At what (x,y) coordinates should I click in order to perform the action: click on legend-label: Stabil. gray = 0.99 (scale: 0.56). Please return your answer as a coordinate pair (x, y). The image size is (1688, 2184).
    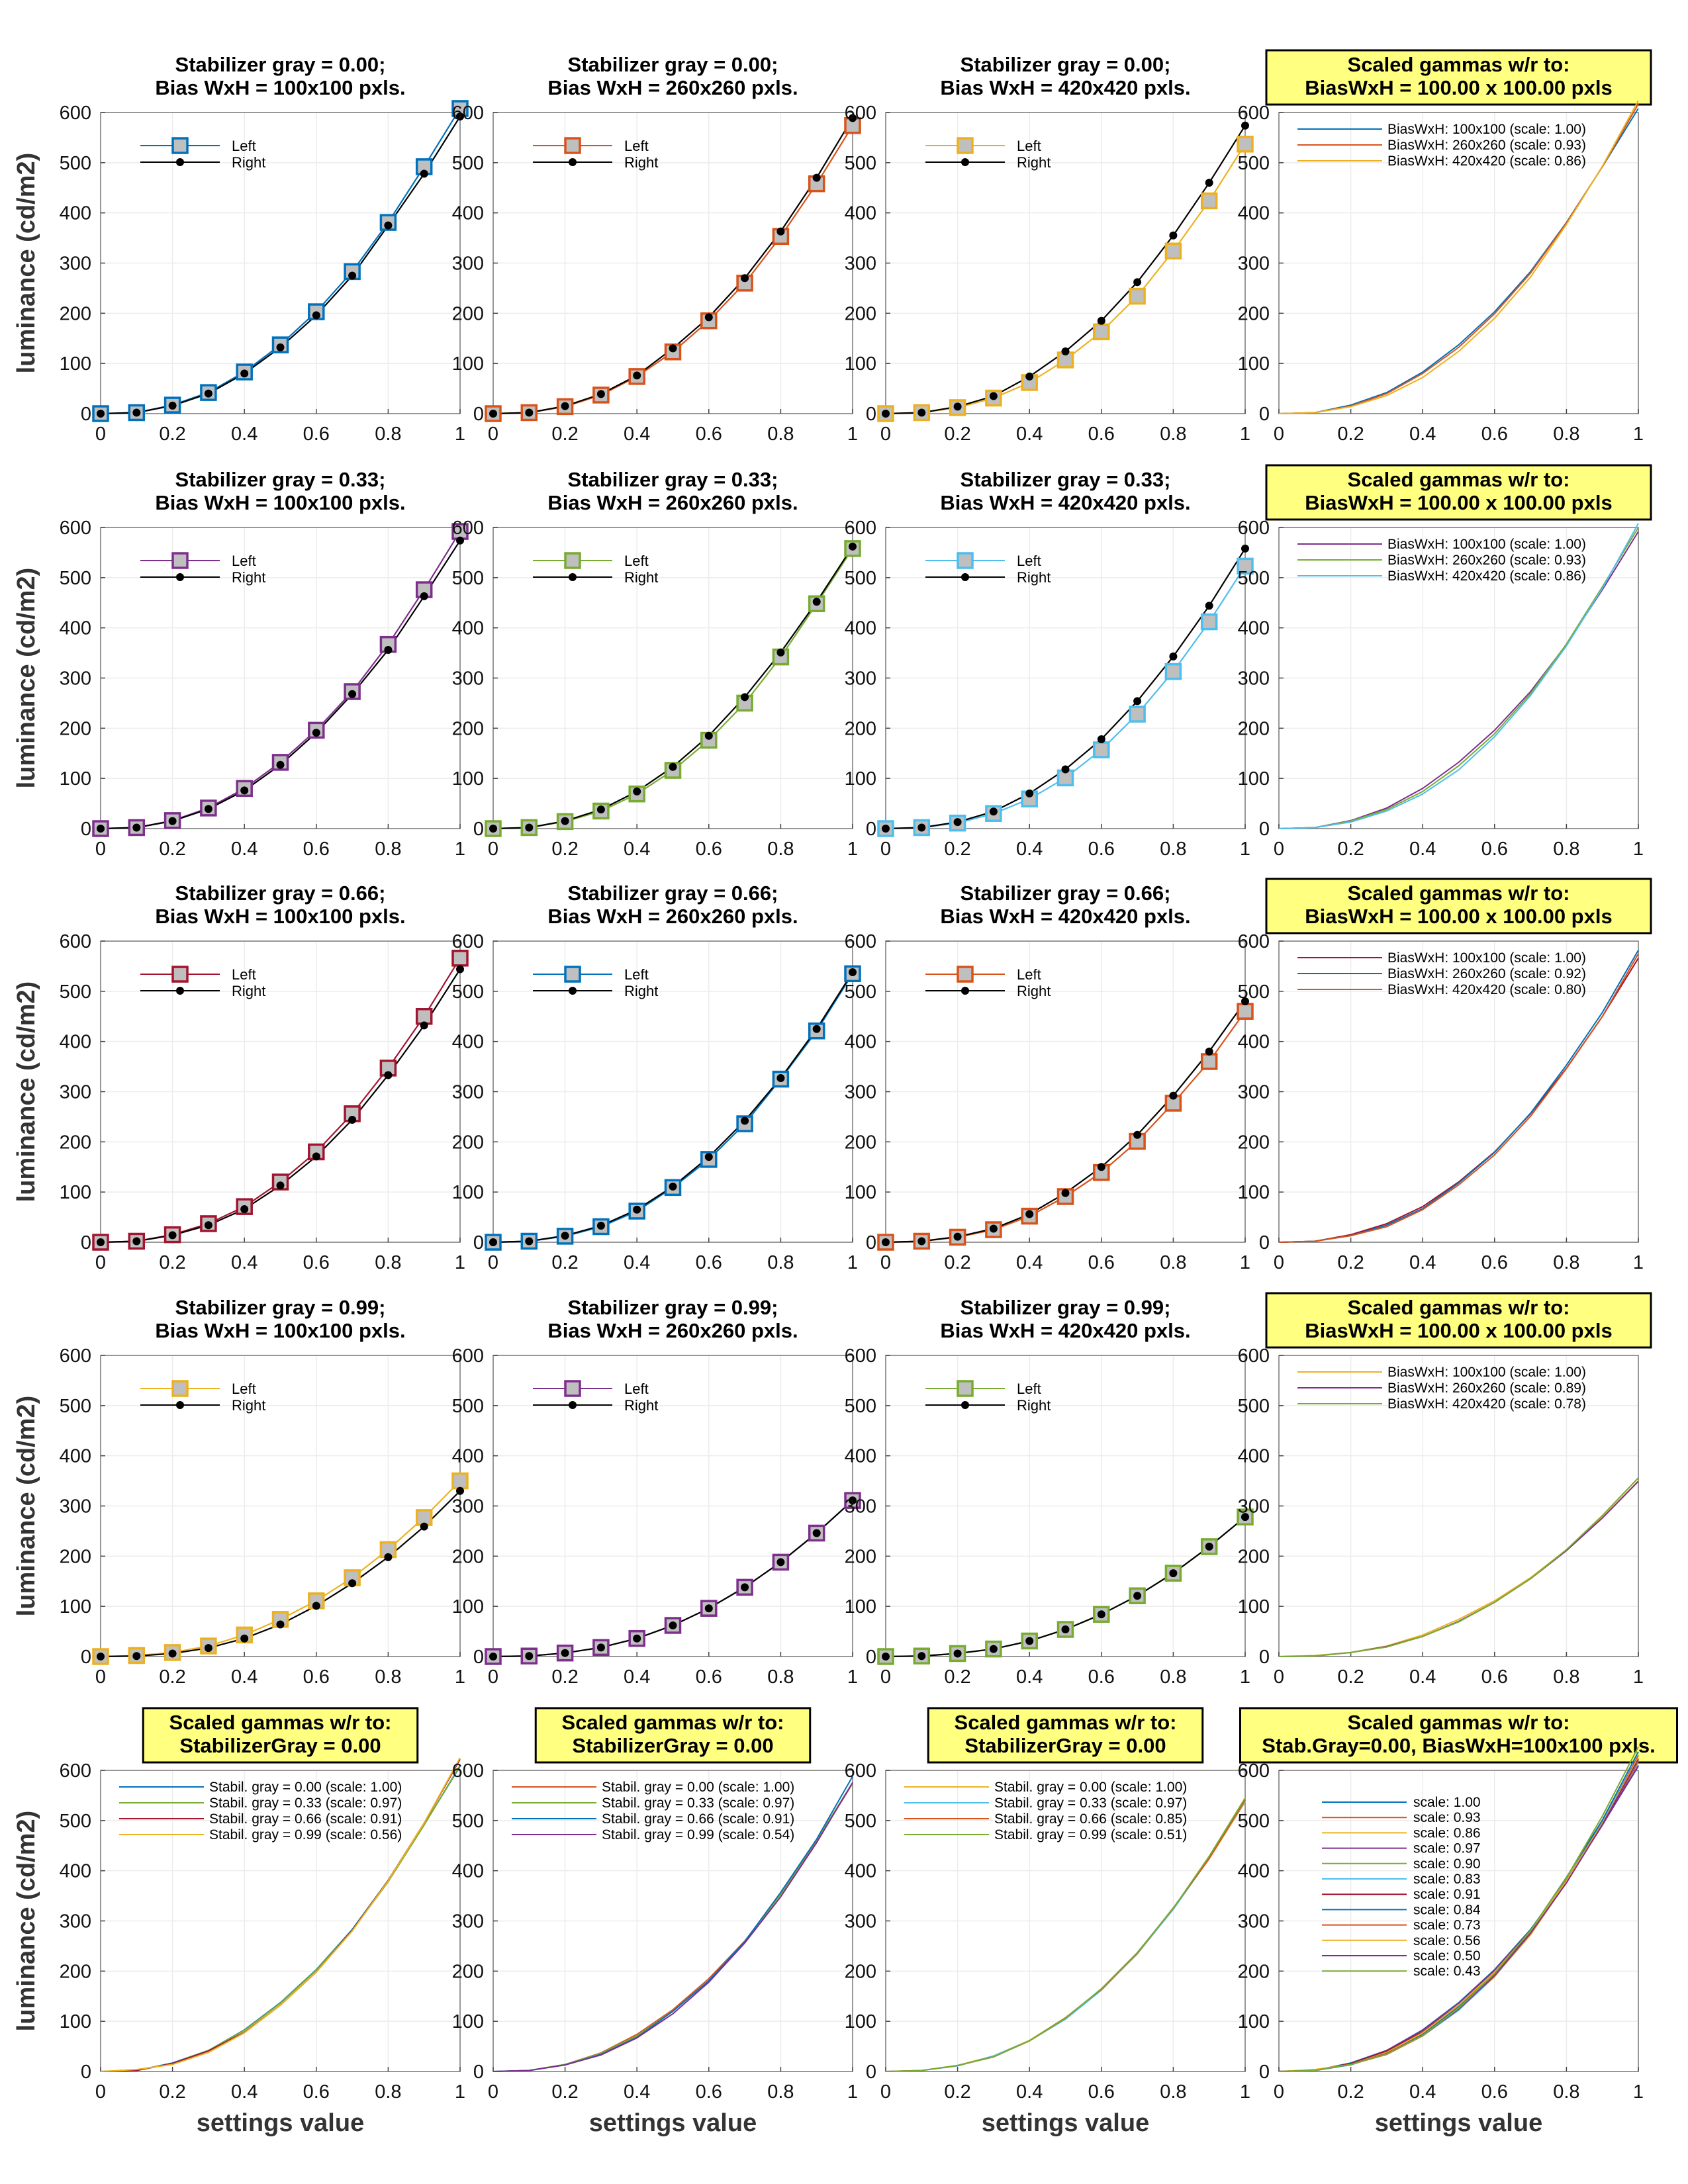
    Looking at the image, I should click on (305, 1835).